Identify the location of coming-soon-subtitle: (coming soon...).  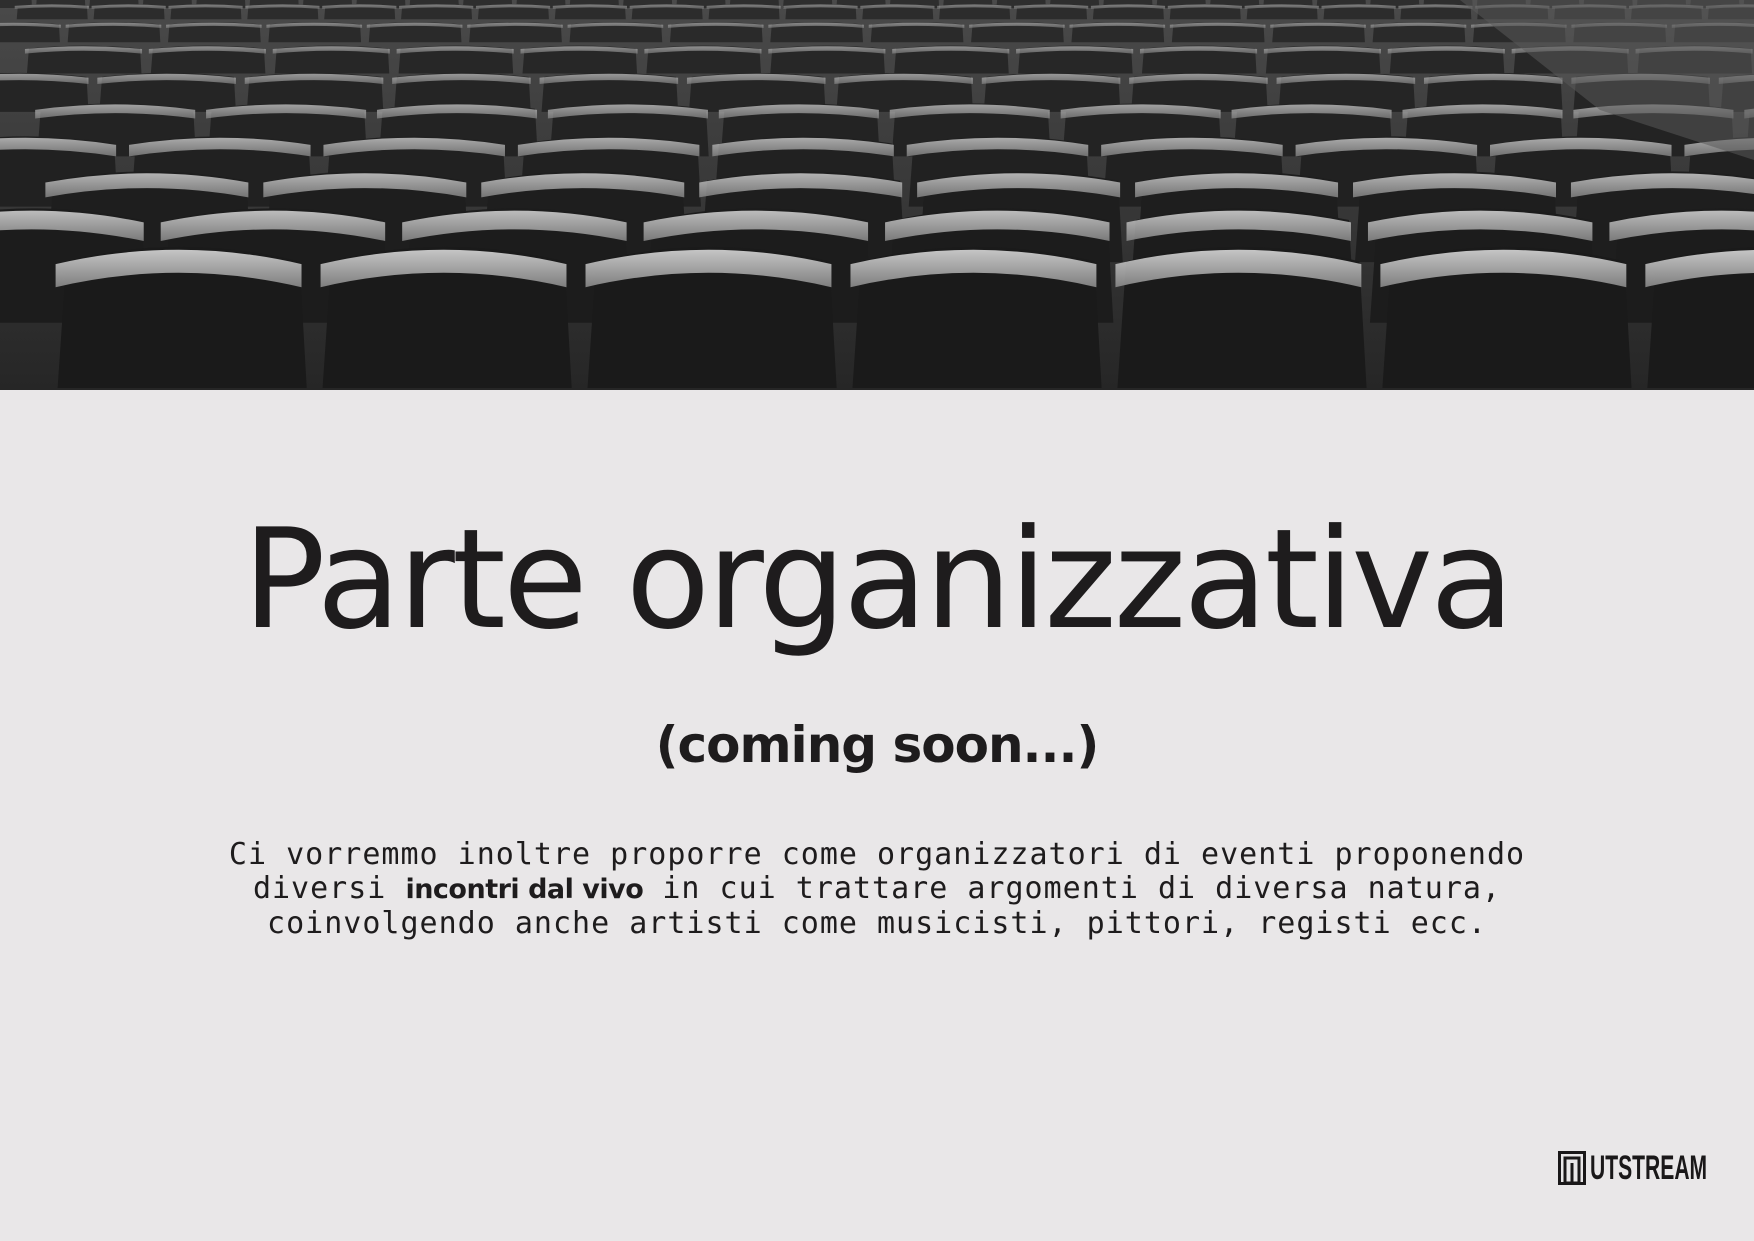
(877, 745).